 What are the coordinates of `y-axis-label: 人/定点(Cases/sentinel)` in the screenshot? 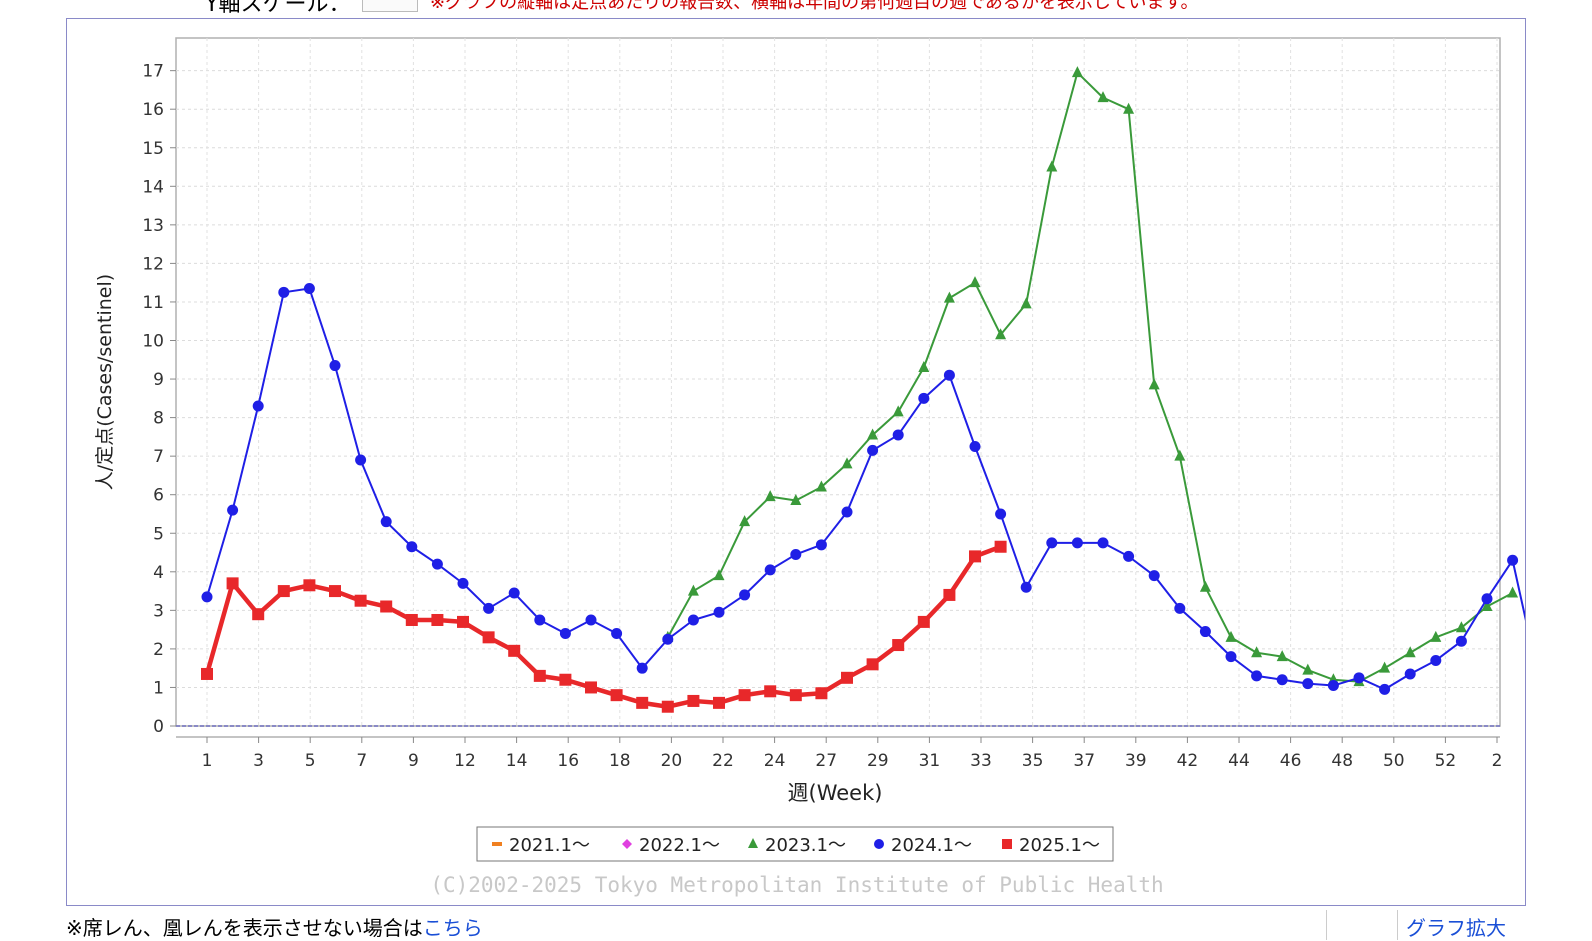 It's located at (105, 382).